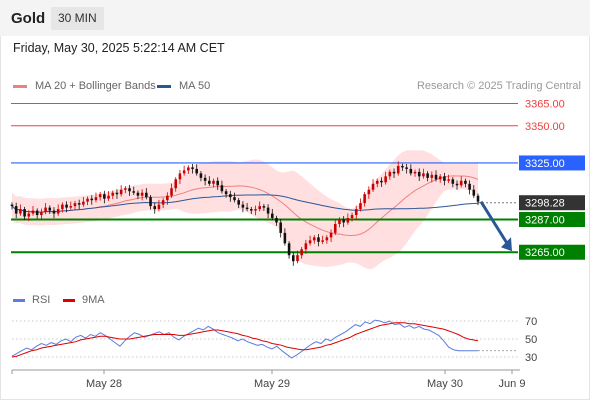 The height and width of the screenshot is (400, 590). Describe the element at coordinates (545, 204) in the screenshot. I see `level-label-3298.28: 3298.28` at that location.